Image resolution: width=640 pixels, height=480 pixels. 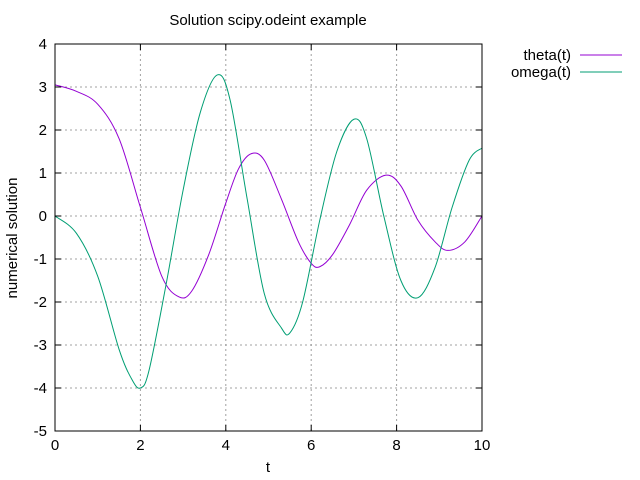 What do you see at coordinates (547, 55) in the screenshot?
I see `legend-label-theta: theta(t)` at bounding box center [547, 55].